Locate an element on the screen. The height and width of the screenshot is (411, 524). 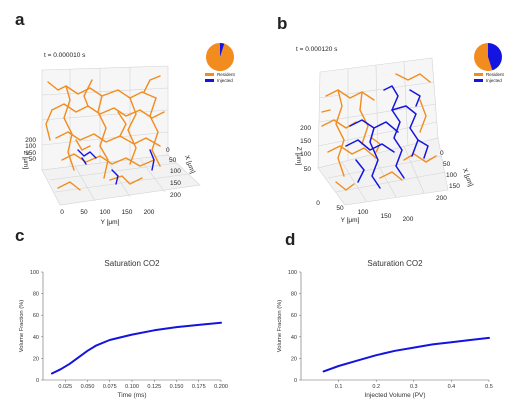
panel-c-x-tick-label: 0.025 is located at coordinates (65, 387).